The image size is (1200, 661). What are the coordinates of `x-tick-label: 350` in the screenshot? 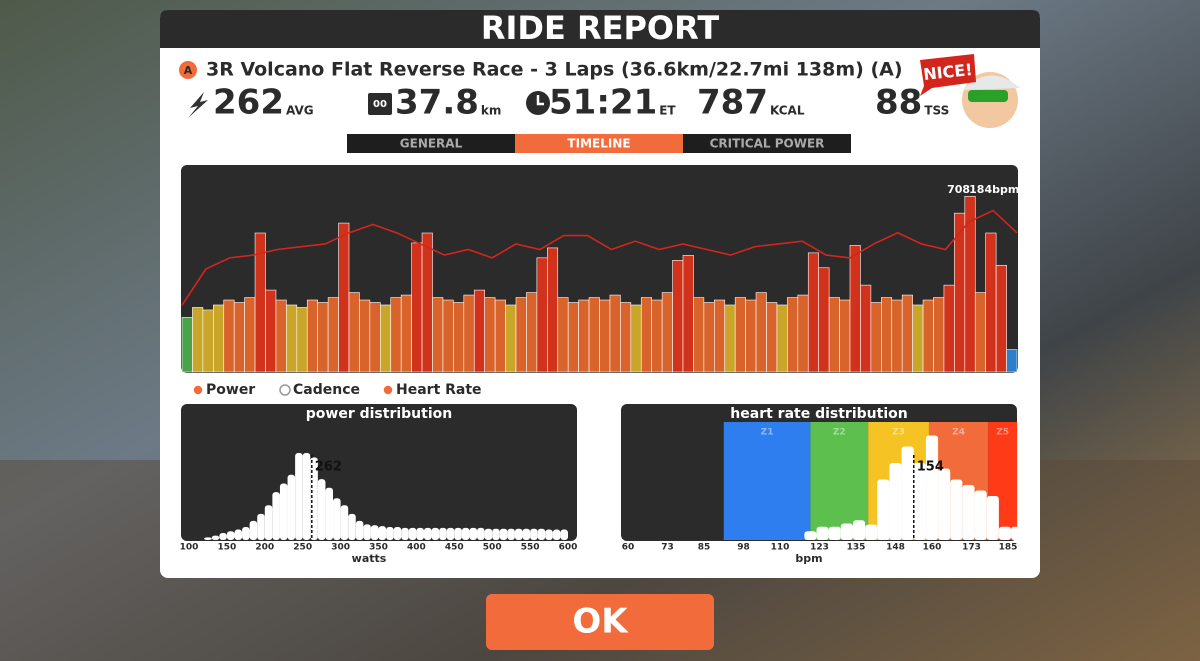 It's located at (378, 548).